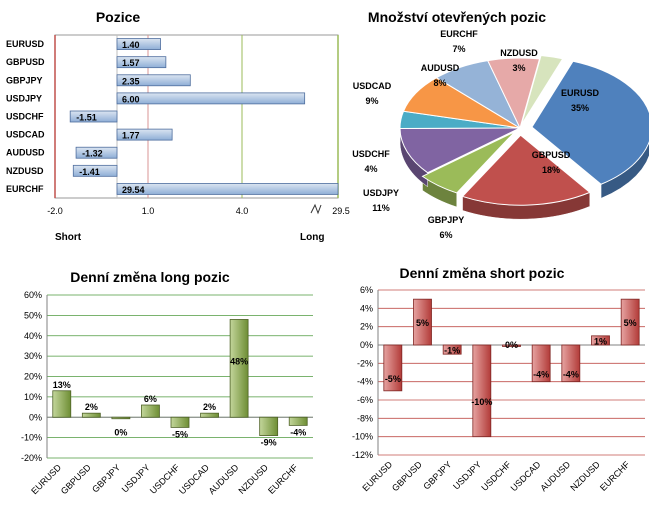 The height and width of the screenshot is (508, 649). What do you see at coordinates (459, 34) in the screenshot?
I see `pie-slice-label: EURCHF` at bounding box center [459, 34].